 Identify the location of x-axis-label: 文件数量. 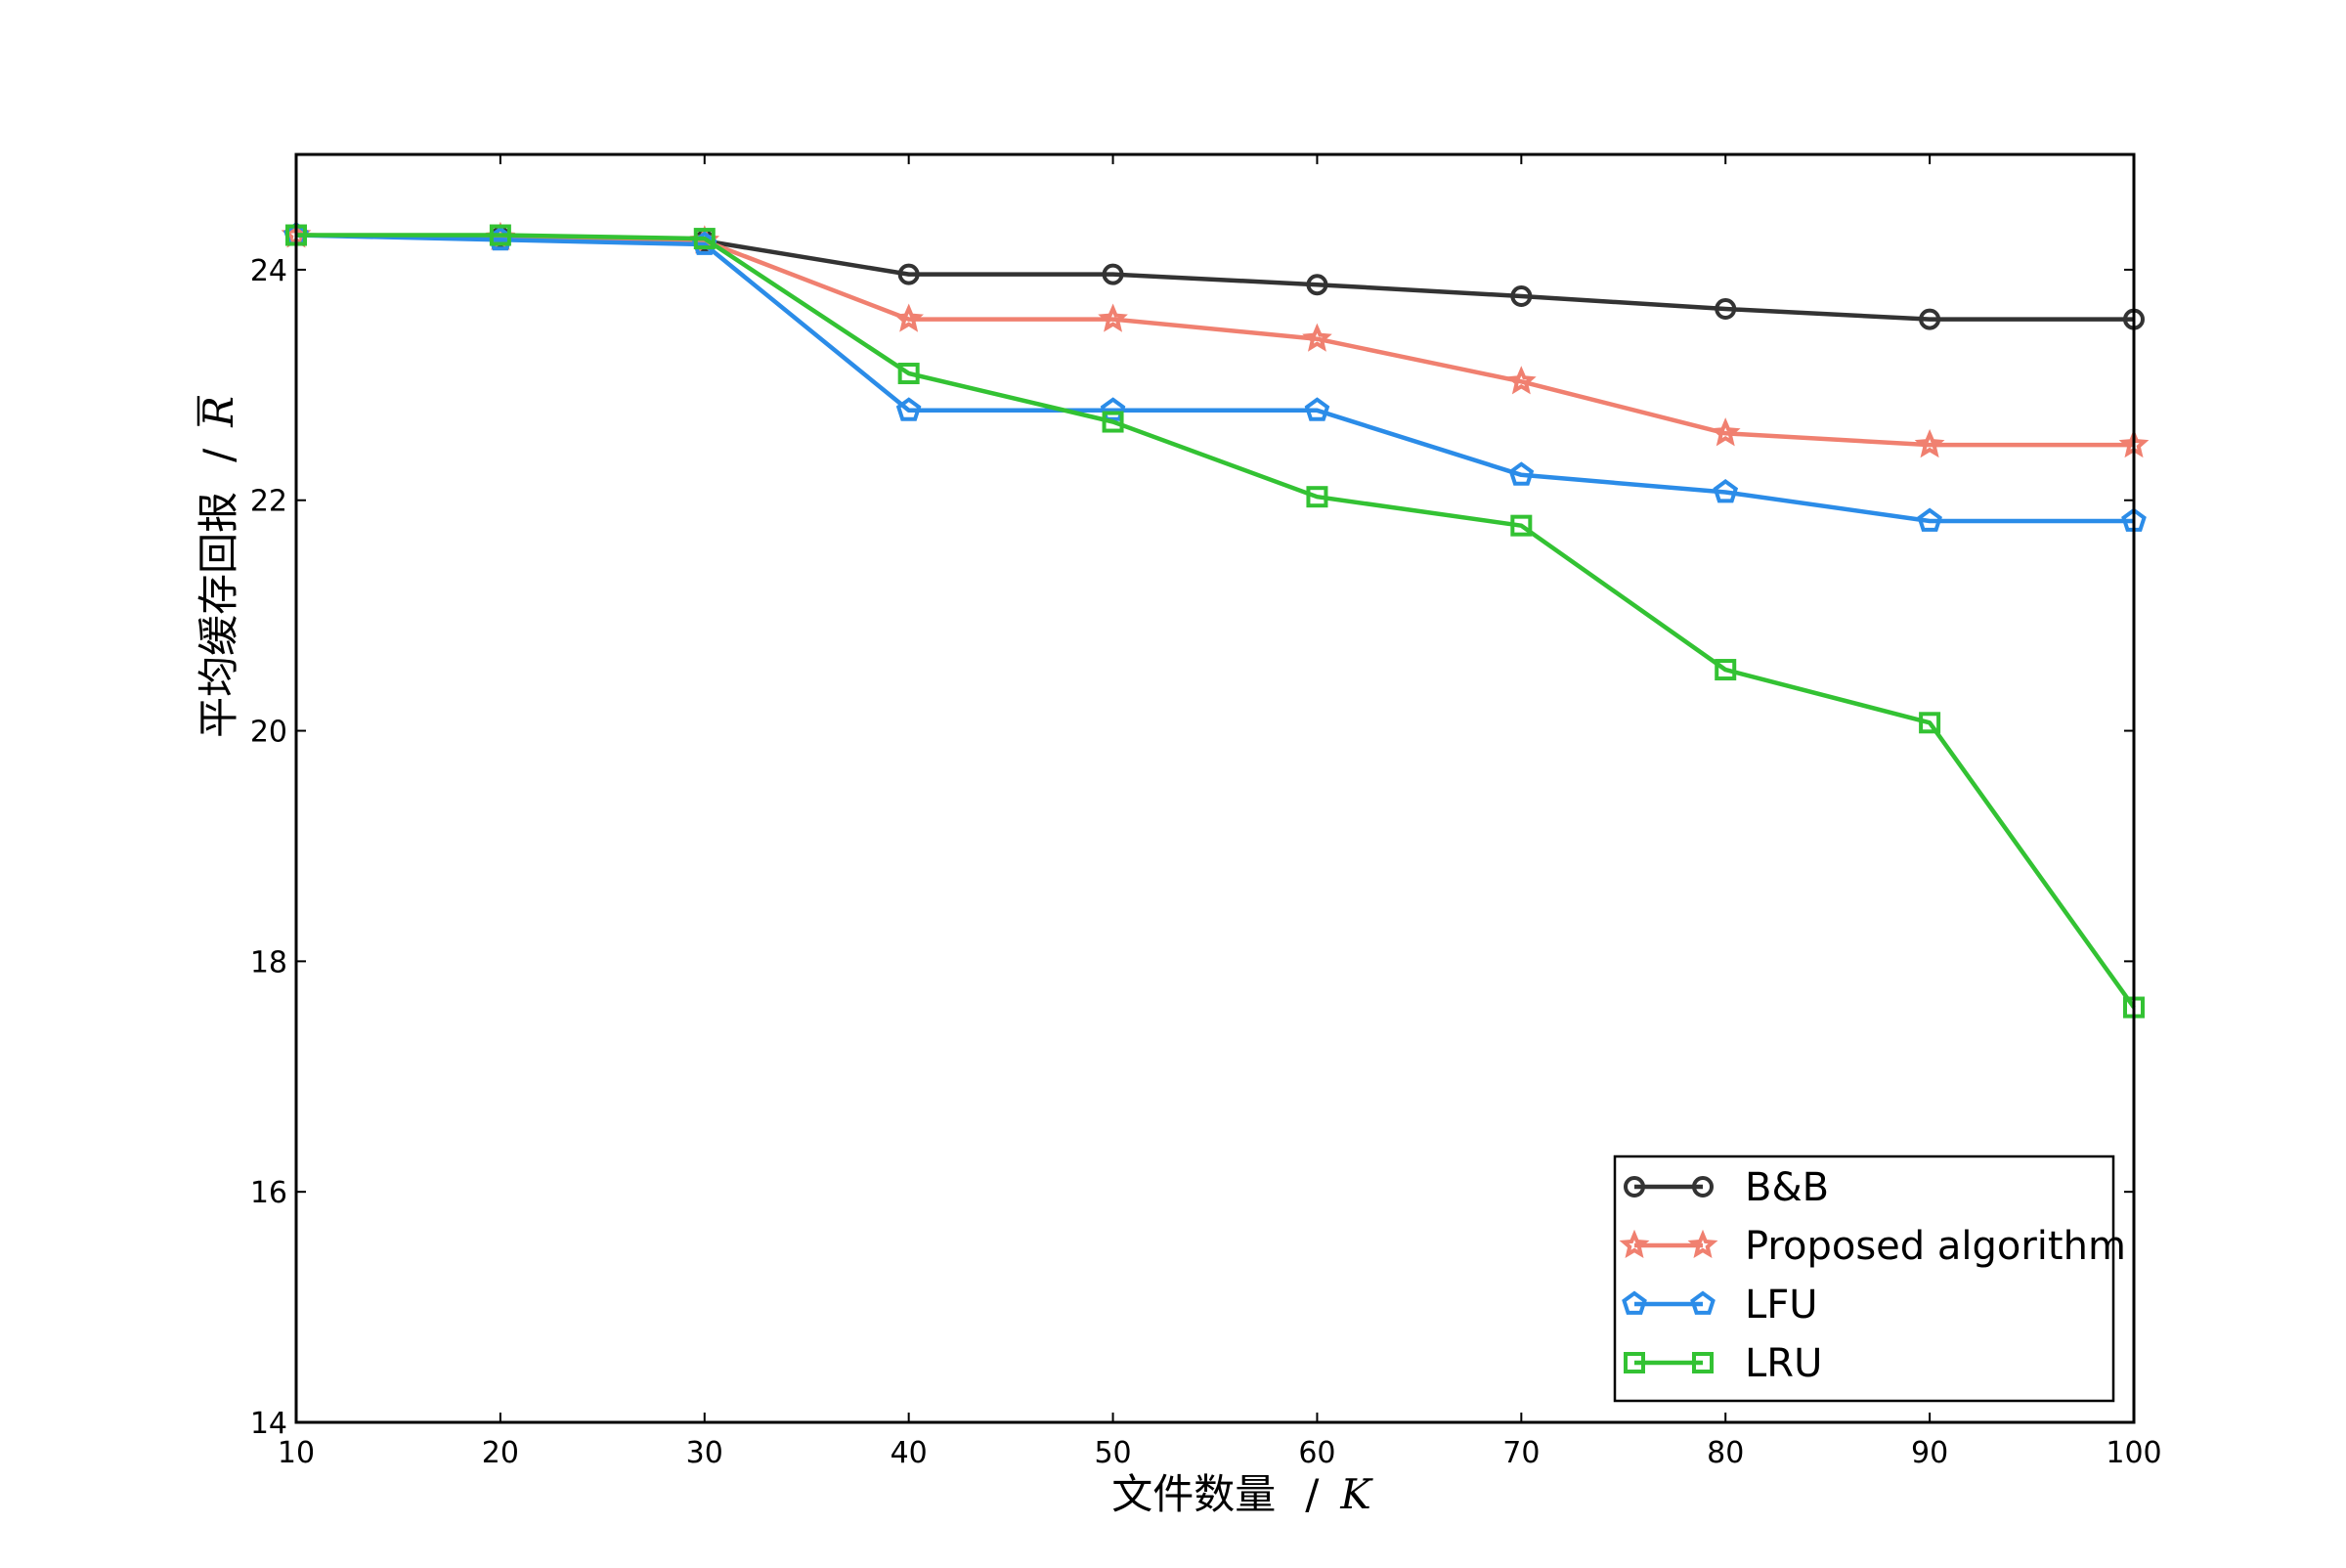
(1193, 1494).